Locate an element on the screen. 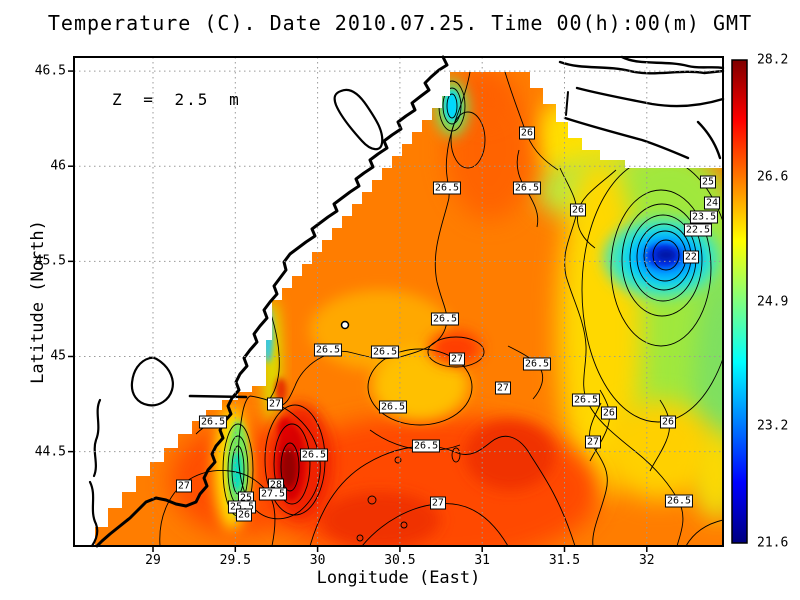 The image size is (800, 600). coastal-spit is located at coordinates (567, 103).